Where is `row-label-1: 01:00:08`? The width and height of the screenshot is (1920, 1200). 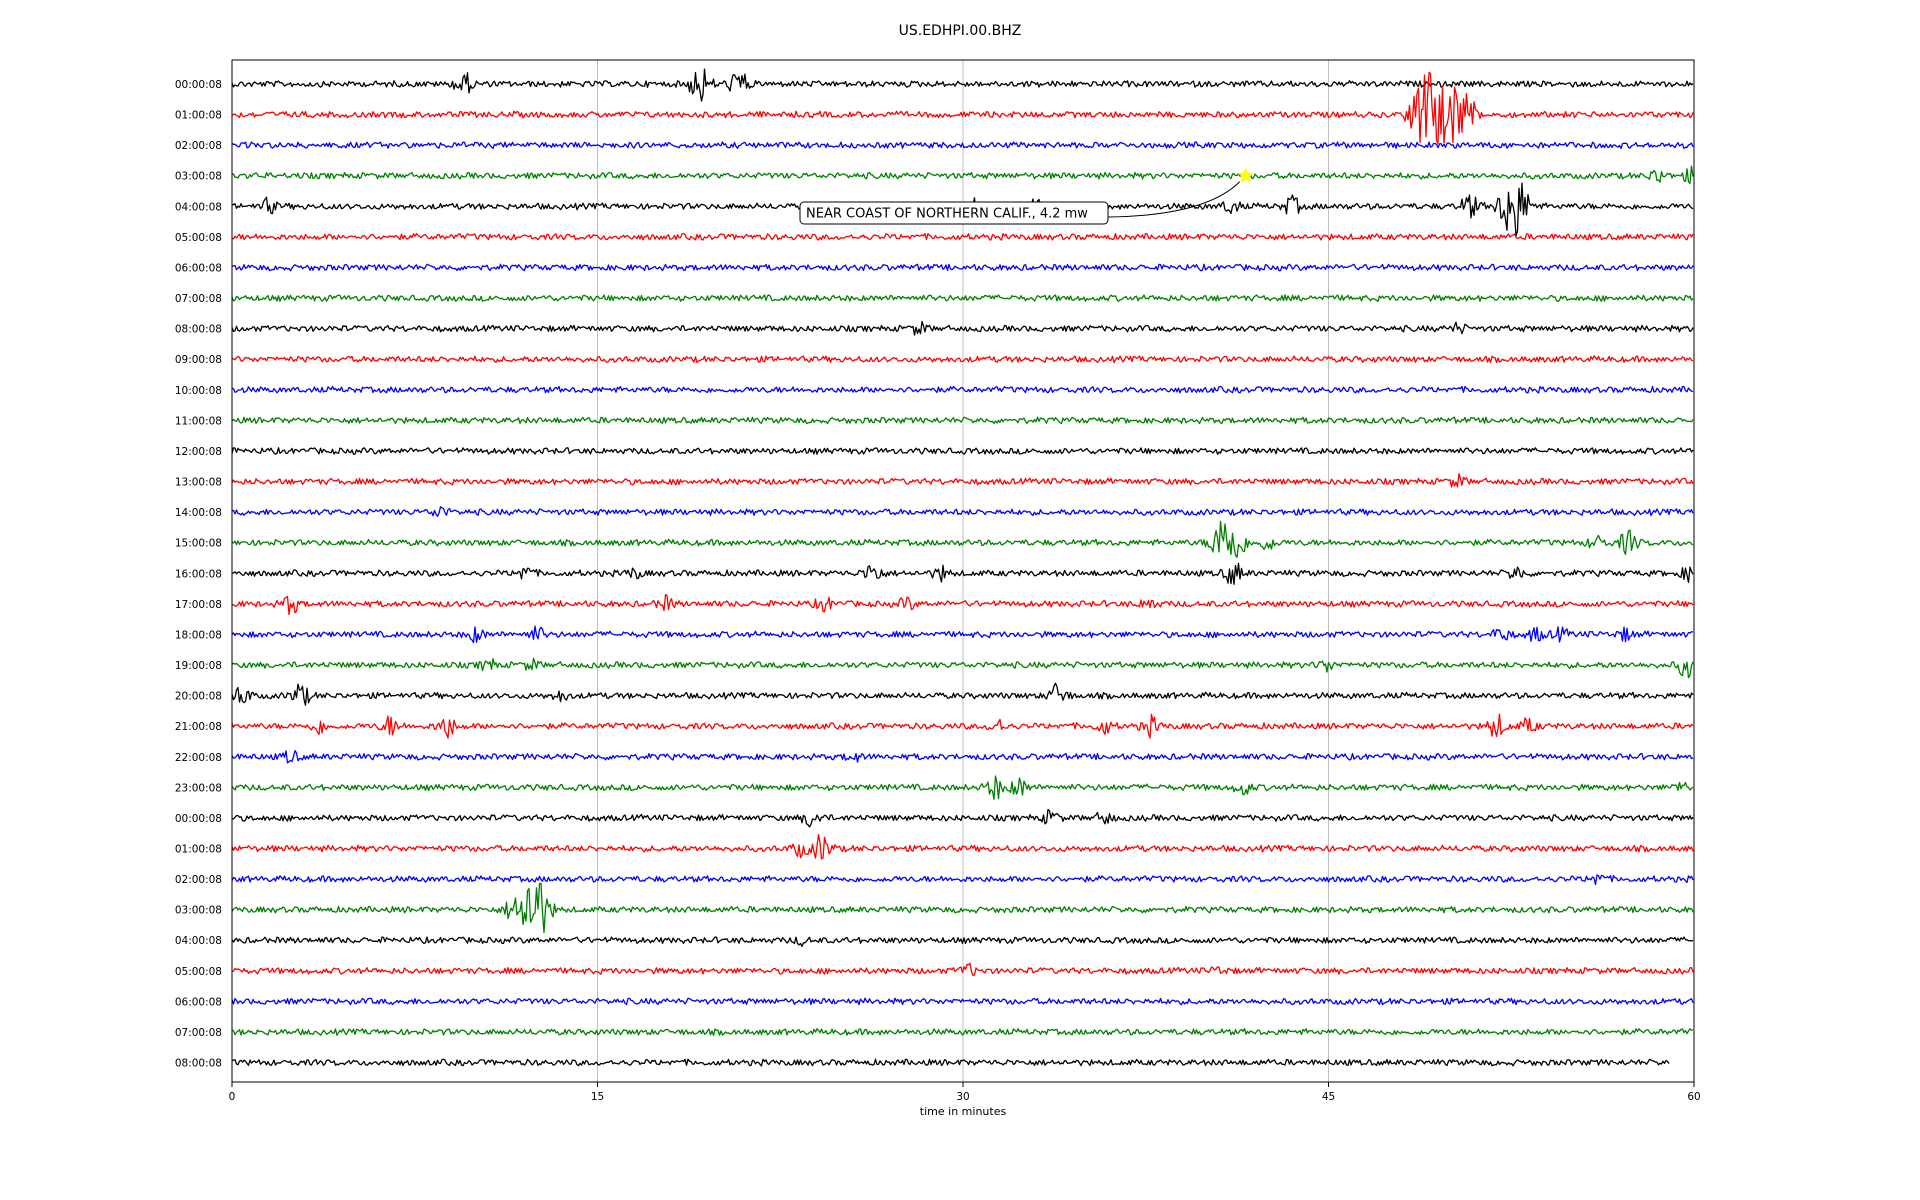 row-label-1: 01:00:08 is located at coordinates (198, 116).